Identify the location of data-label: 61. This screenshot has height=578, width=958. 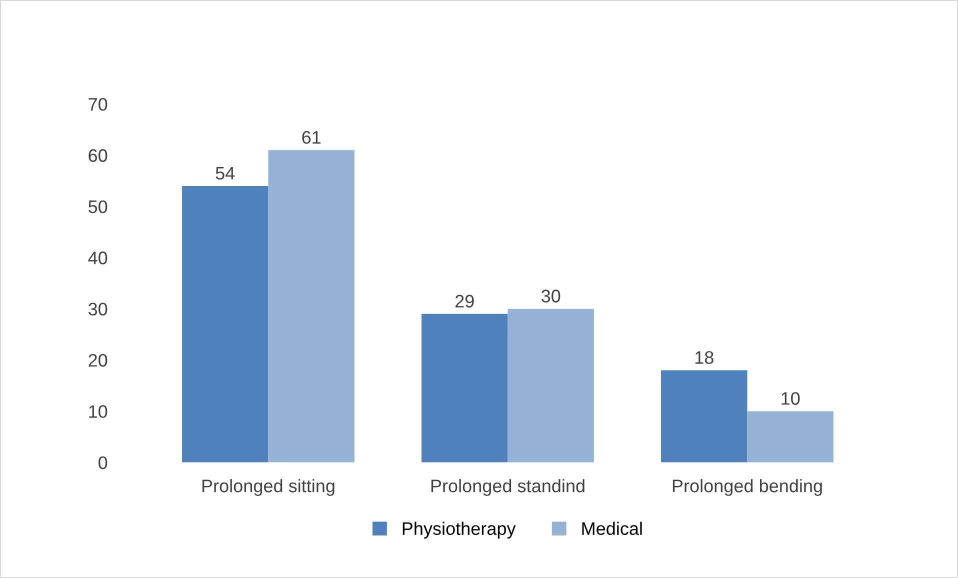
(311, 137).